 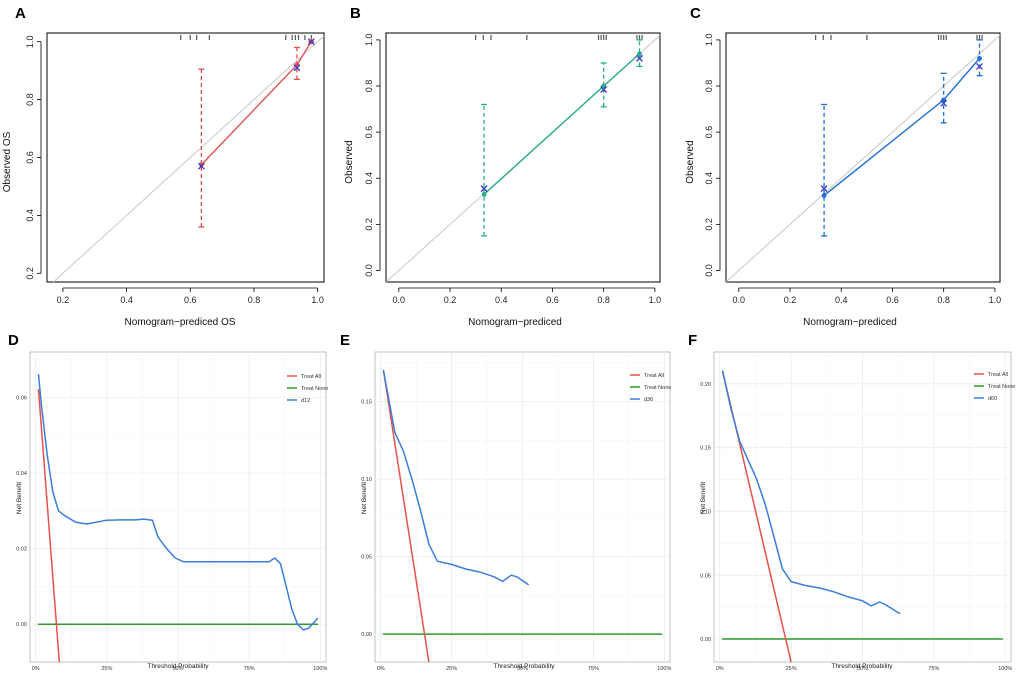 I want to click on panel-label: B, so click(x=355, y=13).